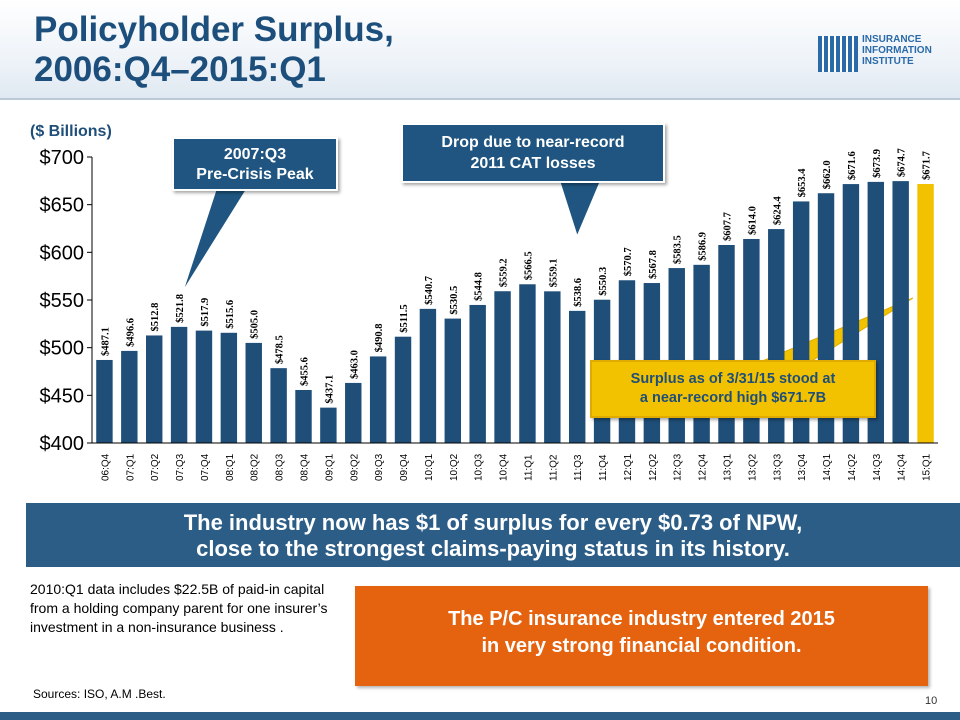 The height and width of the screenshot is (720, 960). Describe the element at coordinates (802, 467) in the screenshot. I see `x-tick-label: 13:Q4` at that location.